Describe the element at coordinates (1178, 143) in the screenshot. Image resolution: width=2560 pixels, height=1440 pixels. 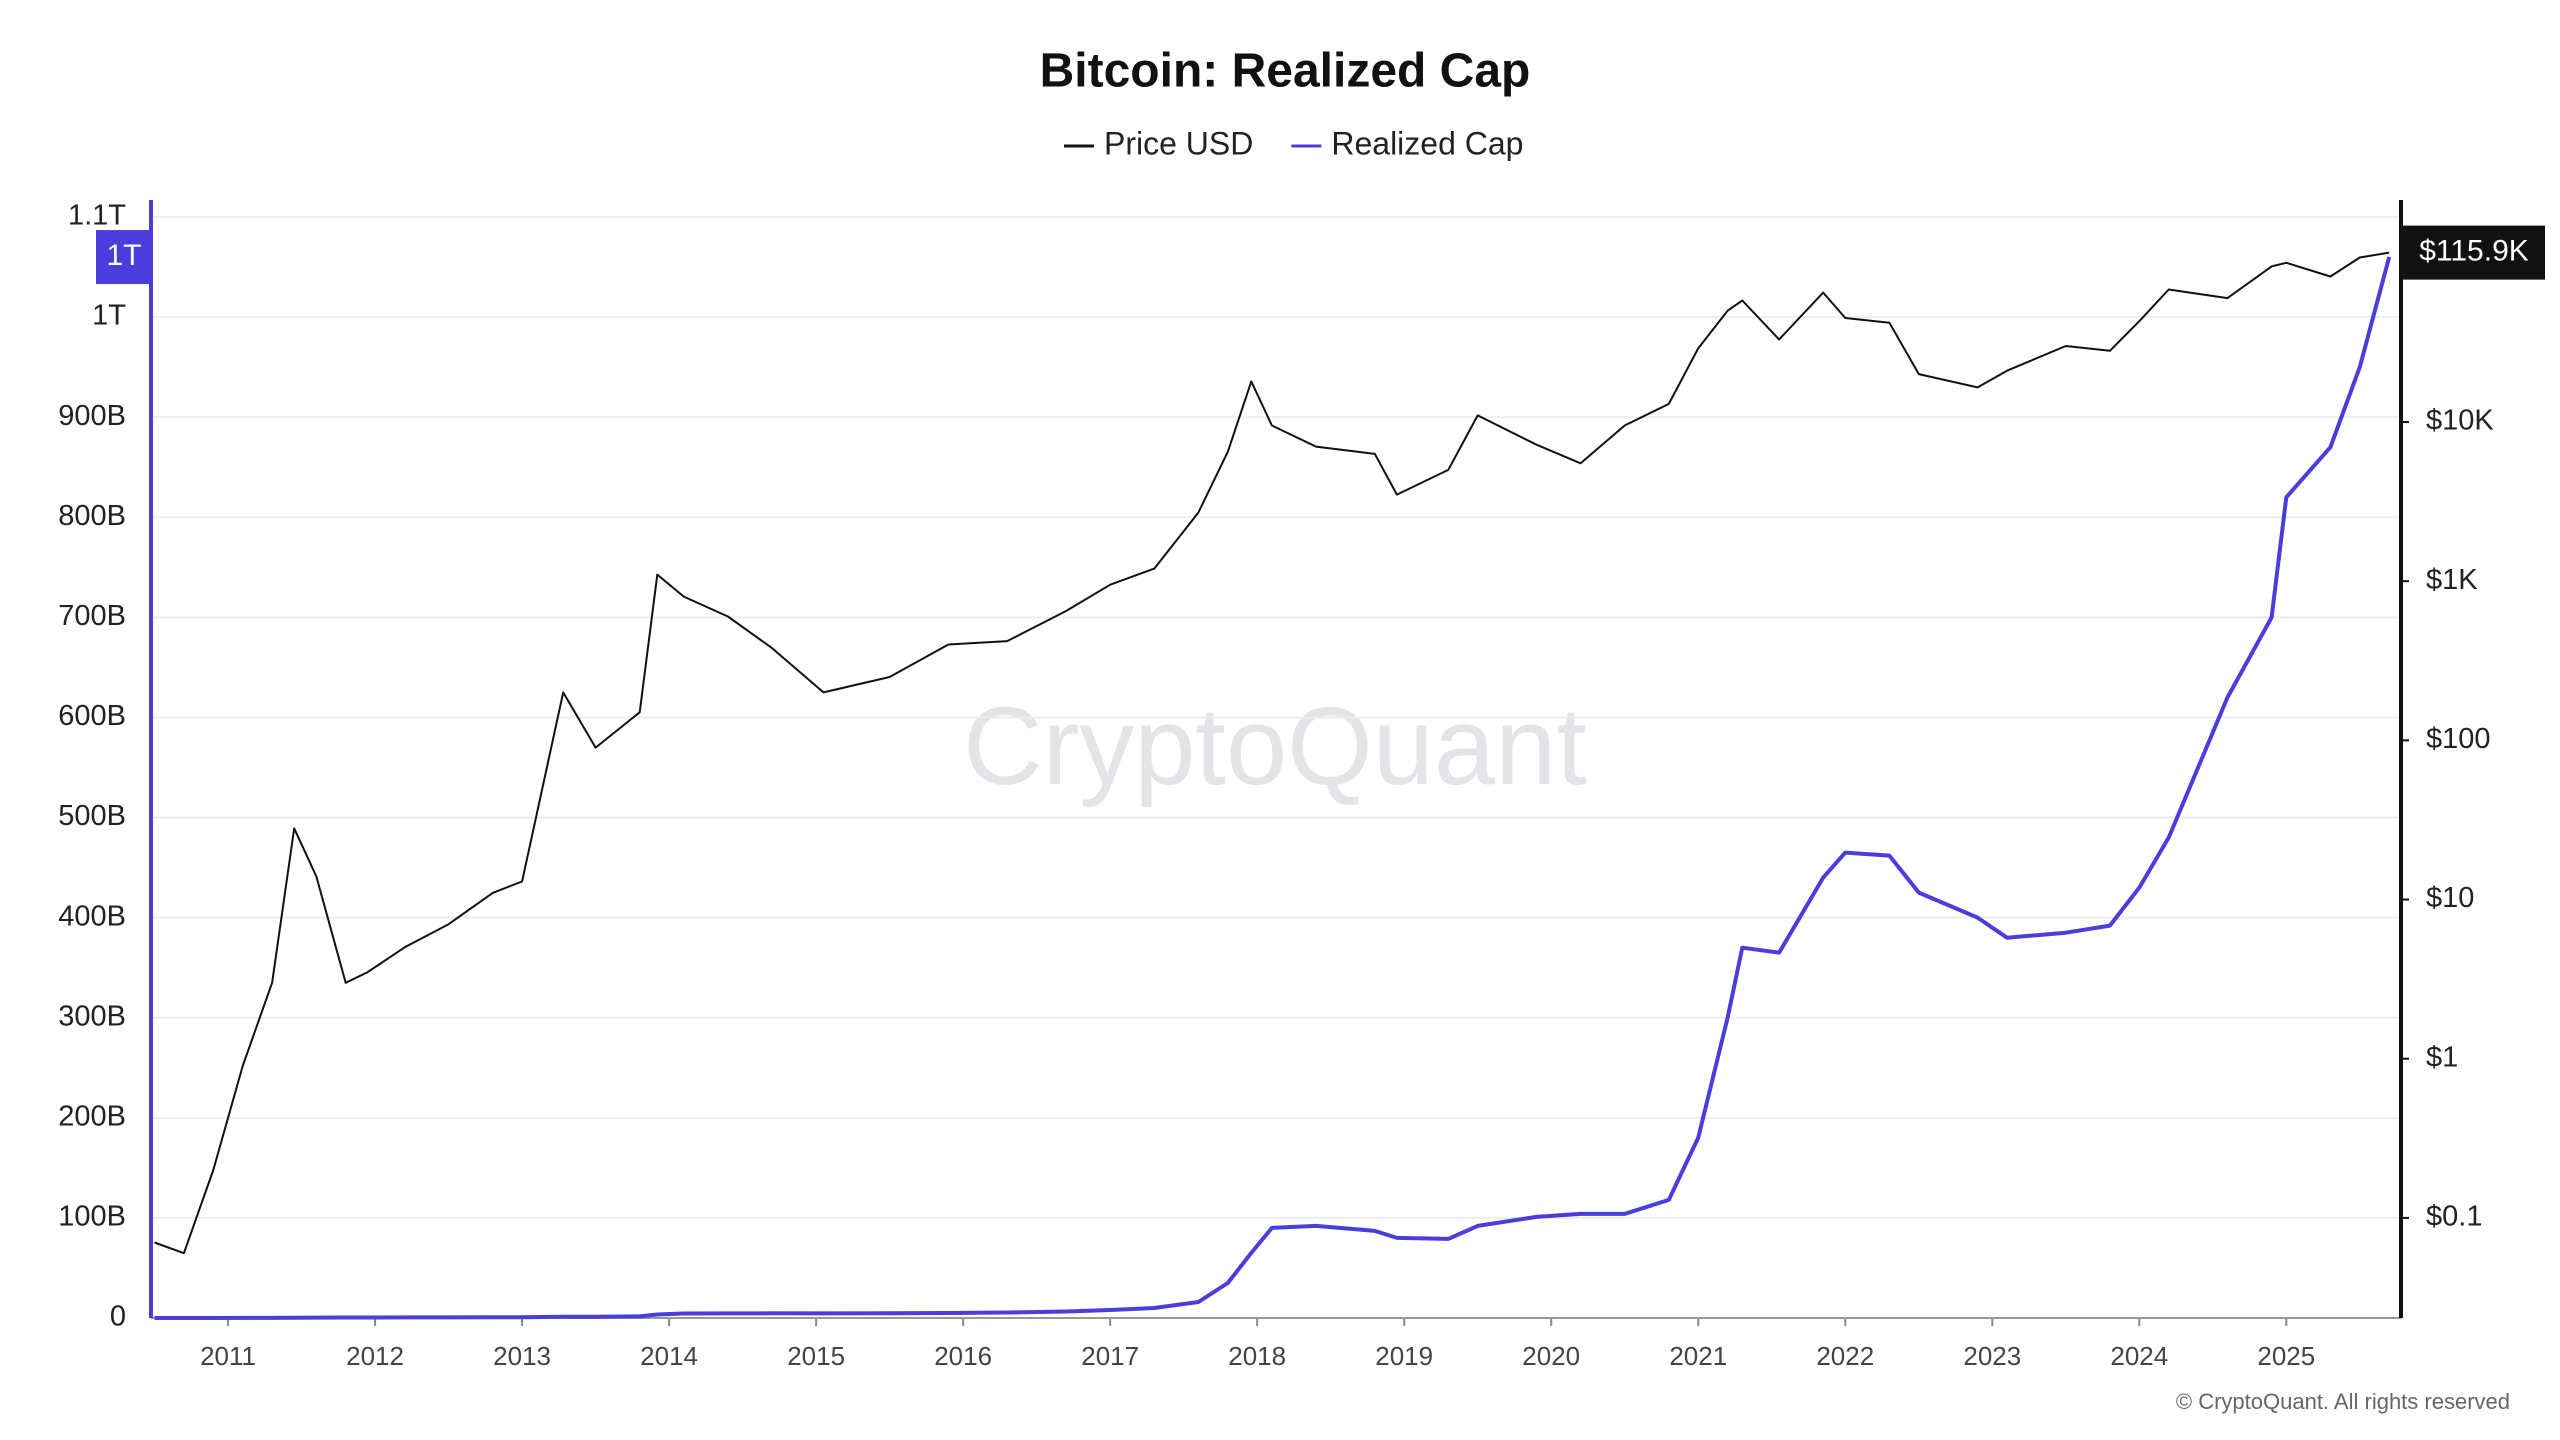
I see `legend-label: Price USD` at that location.